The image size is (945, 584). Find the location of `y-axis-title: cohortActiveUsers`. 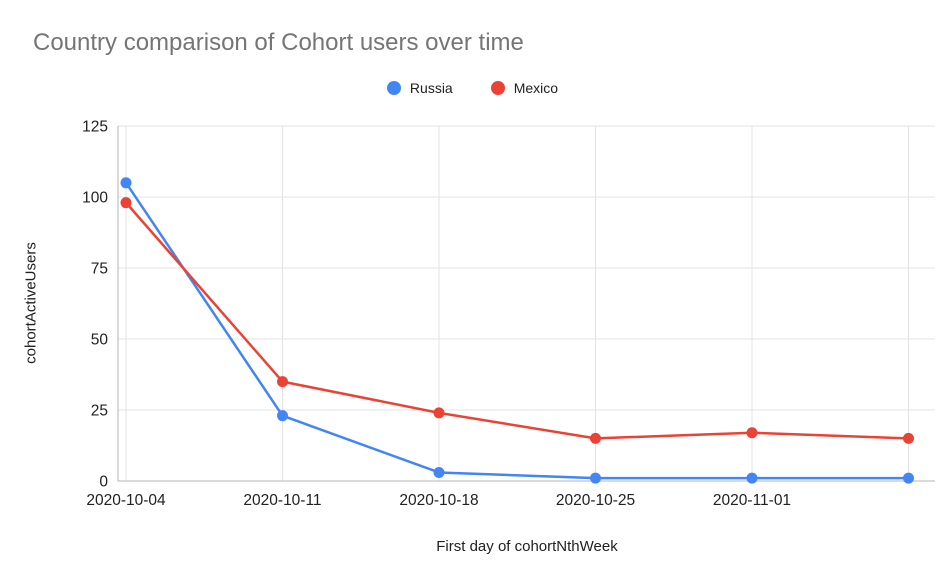

y-axis-title: cohortActiveUsers is located at coordinates (31, 303).